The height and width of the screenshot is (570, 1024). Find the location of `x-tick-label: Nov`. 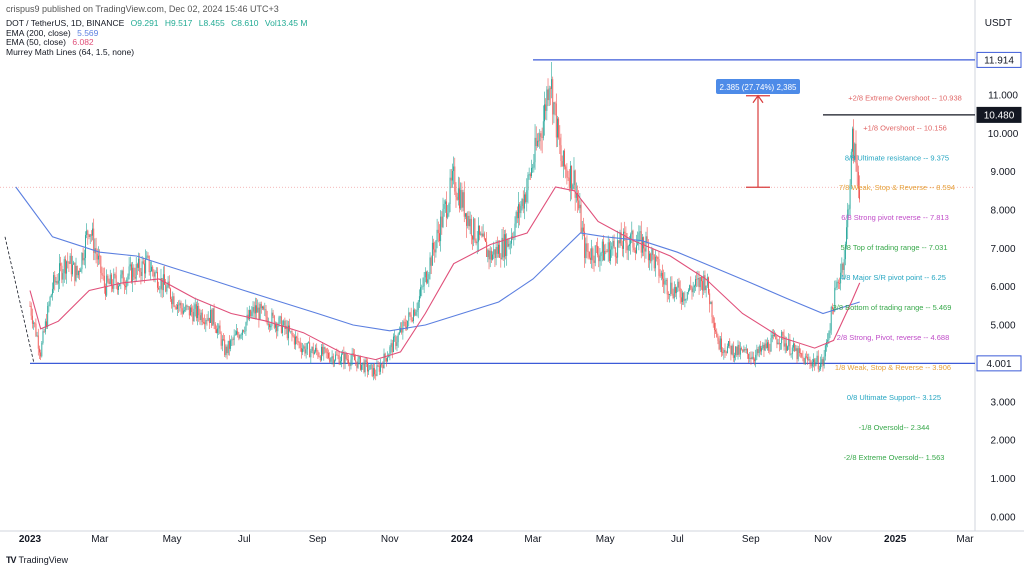

x-tick-label: Nov is located at coordinates (823, 539).